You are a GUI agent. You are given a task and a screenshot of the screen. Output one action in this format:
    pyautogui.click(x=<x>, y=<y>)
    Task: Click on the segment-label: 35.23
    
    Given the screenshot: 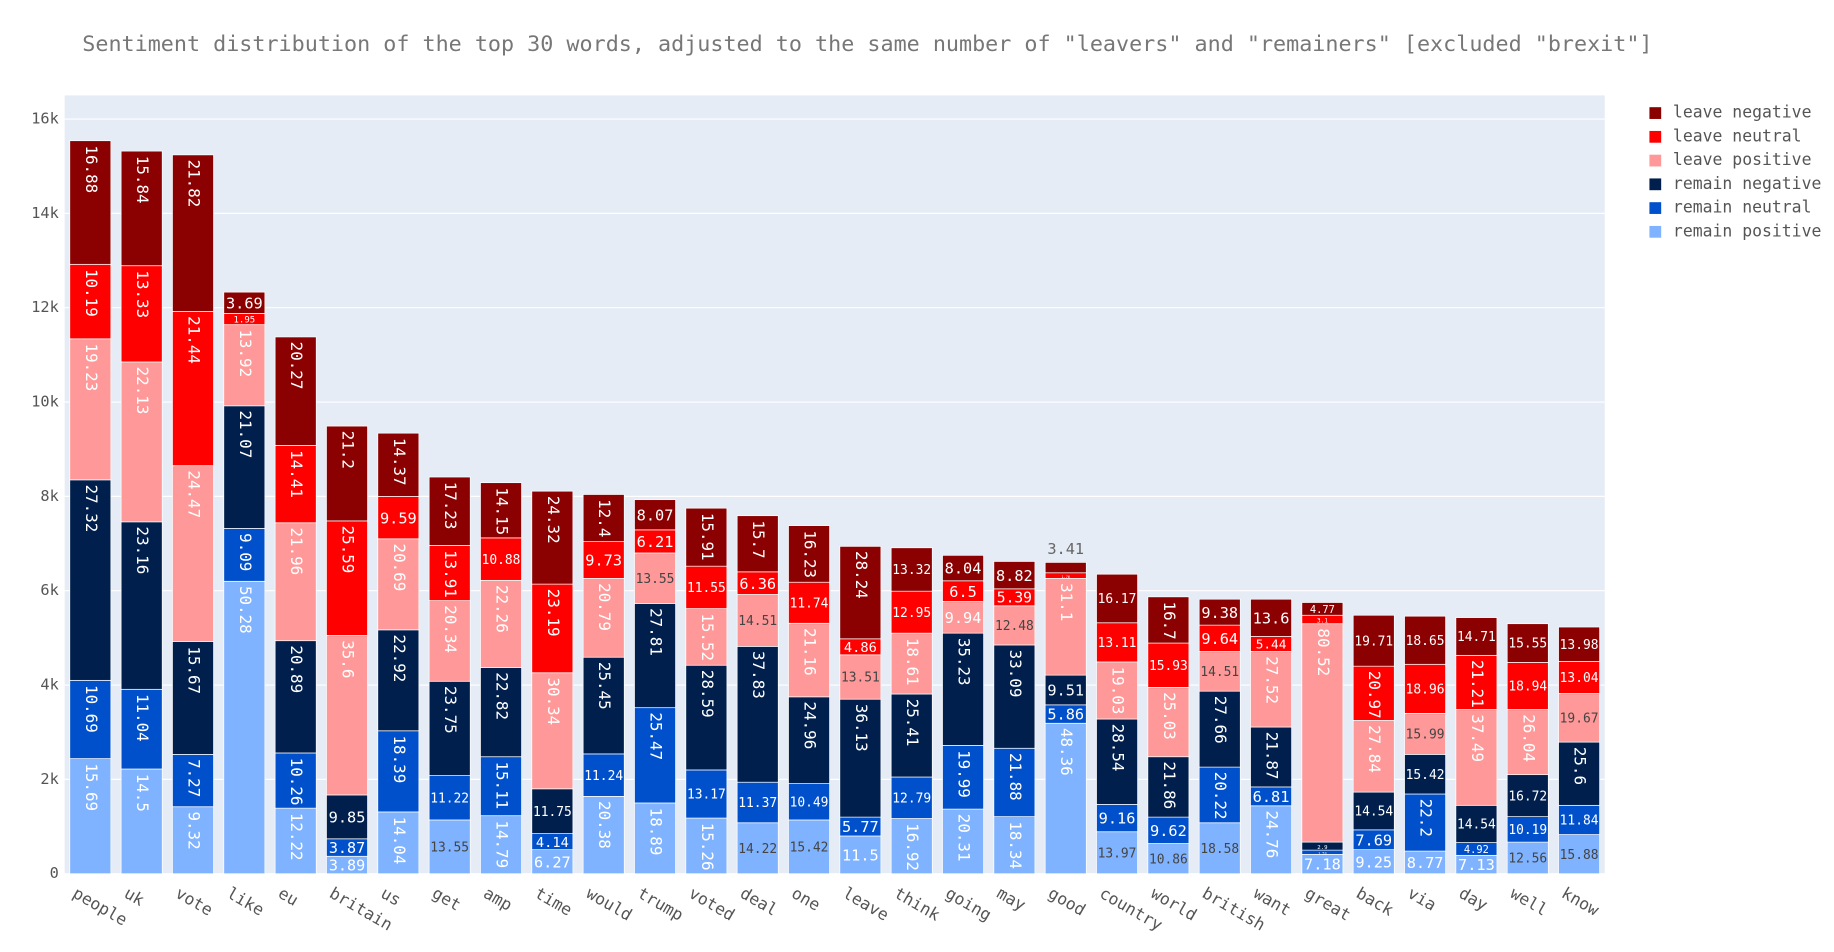 What is the action you would take?
    pyautogui.click(x=964, y=662)
    